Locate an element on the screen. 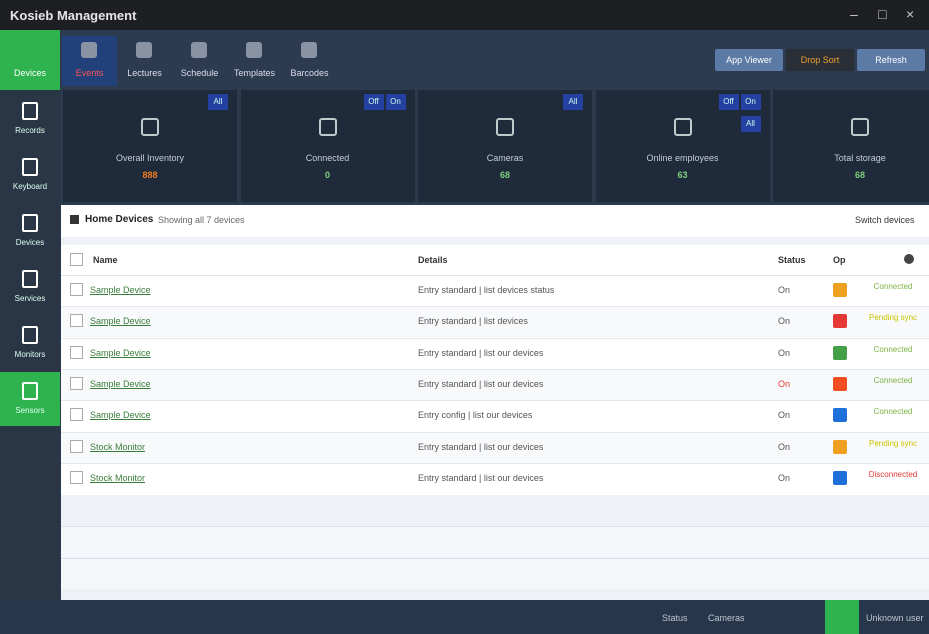 The width and height of the screenshot is (929, 634). sidebar-item: Keyboard is located at coordinates (30, 175).